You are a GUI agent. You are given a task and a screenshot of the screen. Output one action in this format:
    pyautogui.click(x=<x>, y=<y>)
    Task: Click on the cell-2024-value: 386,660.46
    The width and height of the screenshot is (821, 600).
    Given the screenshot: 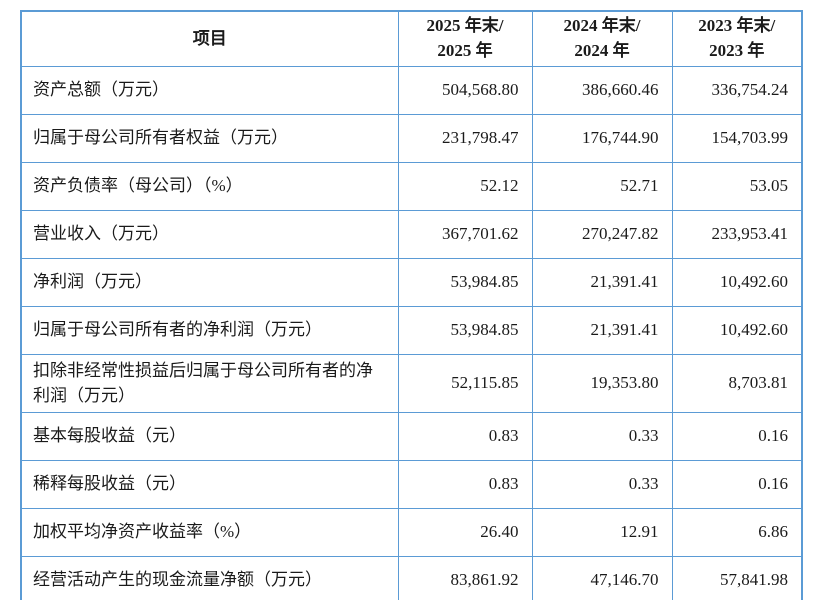 What is the action you would take?
    pyautogui.click(x=602, y=90)
    